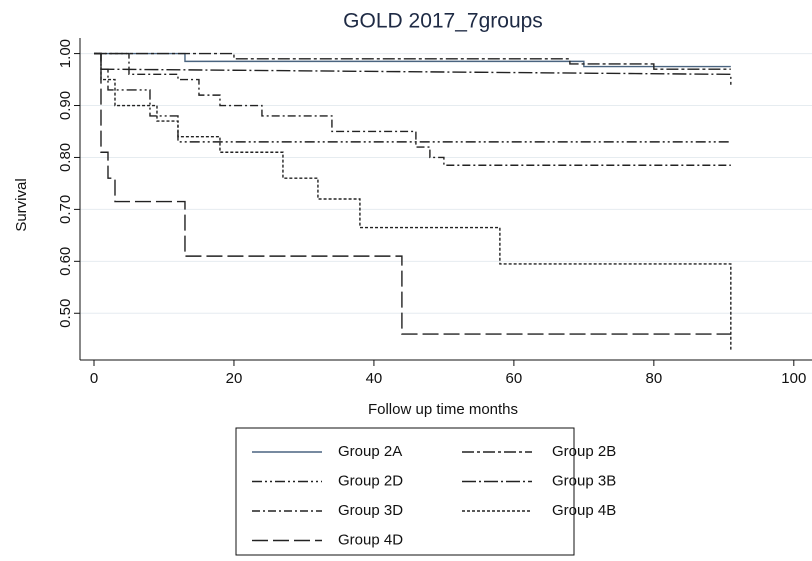  What do you see at coordinates (65, 105) in the screenshot?
I see `y-tick-label: 0.90` at bounding box center [65, 105].